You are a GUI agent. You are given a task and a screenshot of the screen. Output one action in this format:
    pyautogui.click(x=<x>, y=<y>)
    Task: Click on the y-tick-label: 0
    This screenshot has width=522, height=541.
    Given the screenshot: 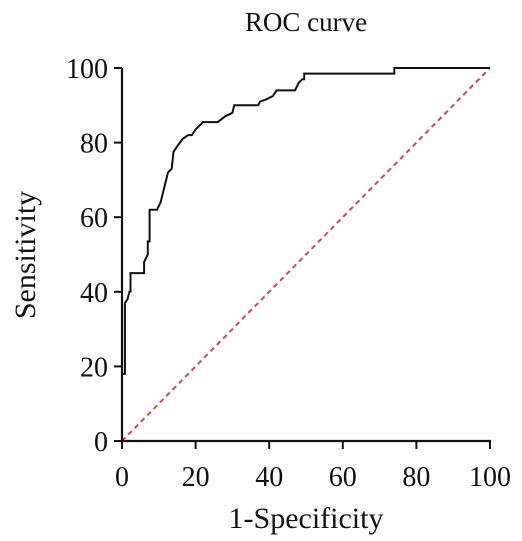 What is the action you would take?
    pyautogui.click(x=101, y=442)
    